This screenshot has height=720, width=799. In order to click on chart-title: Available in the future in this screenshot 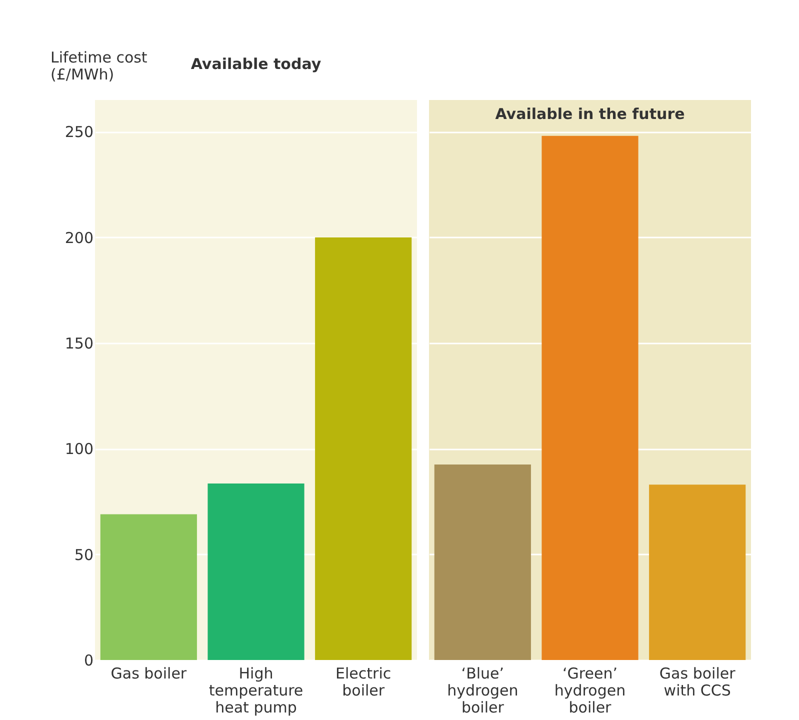, I will do `click(590, 114)`.